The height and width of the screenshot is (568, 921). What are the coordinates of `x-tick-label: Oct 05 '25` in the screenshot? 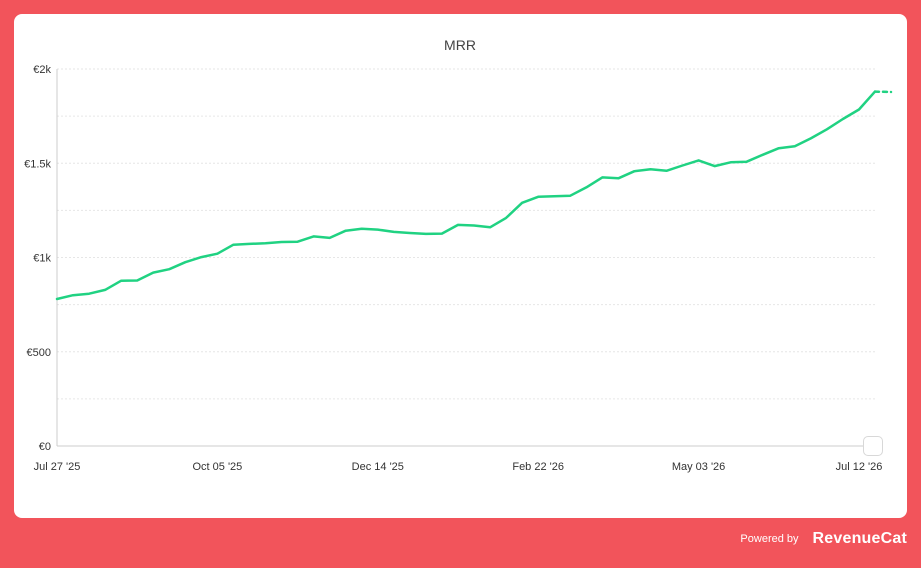 It's located at (217, 467).